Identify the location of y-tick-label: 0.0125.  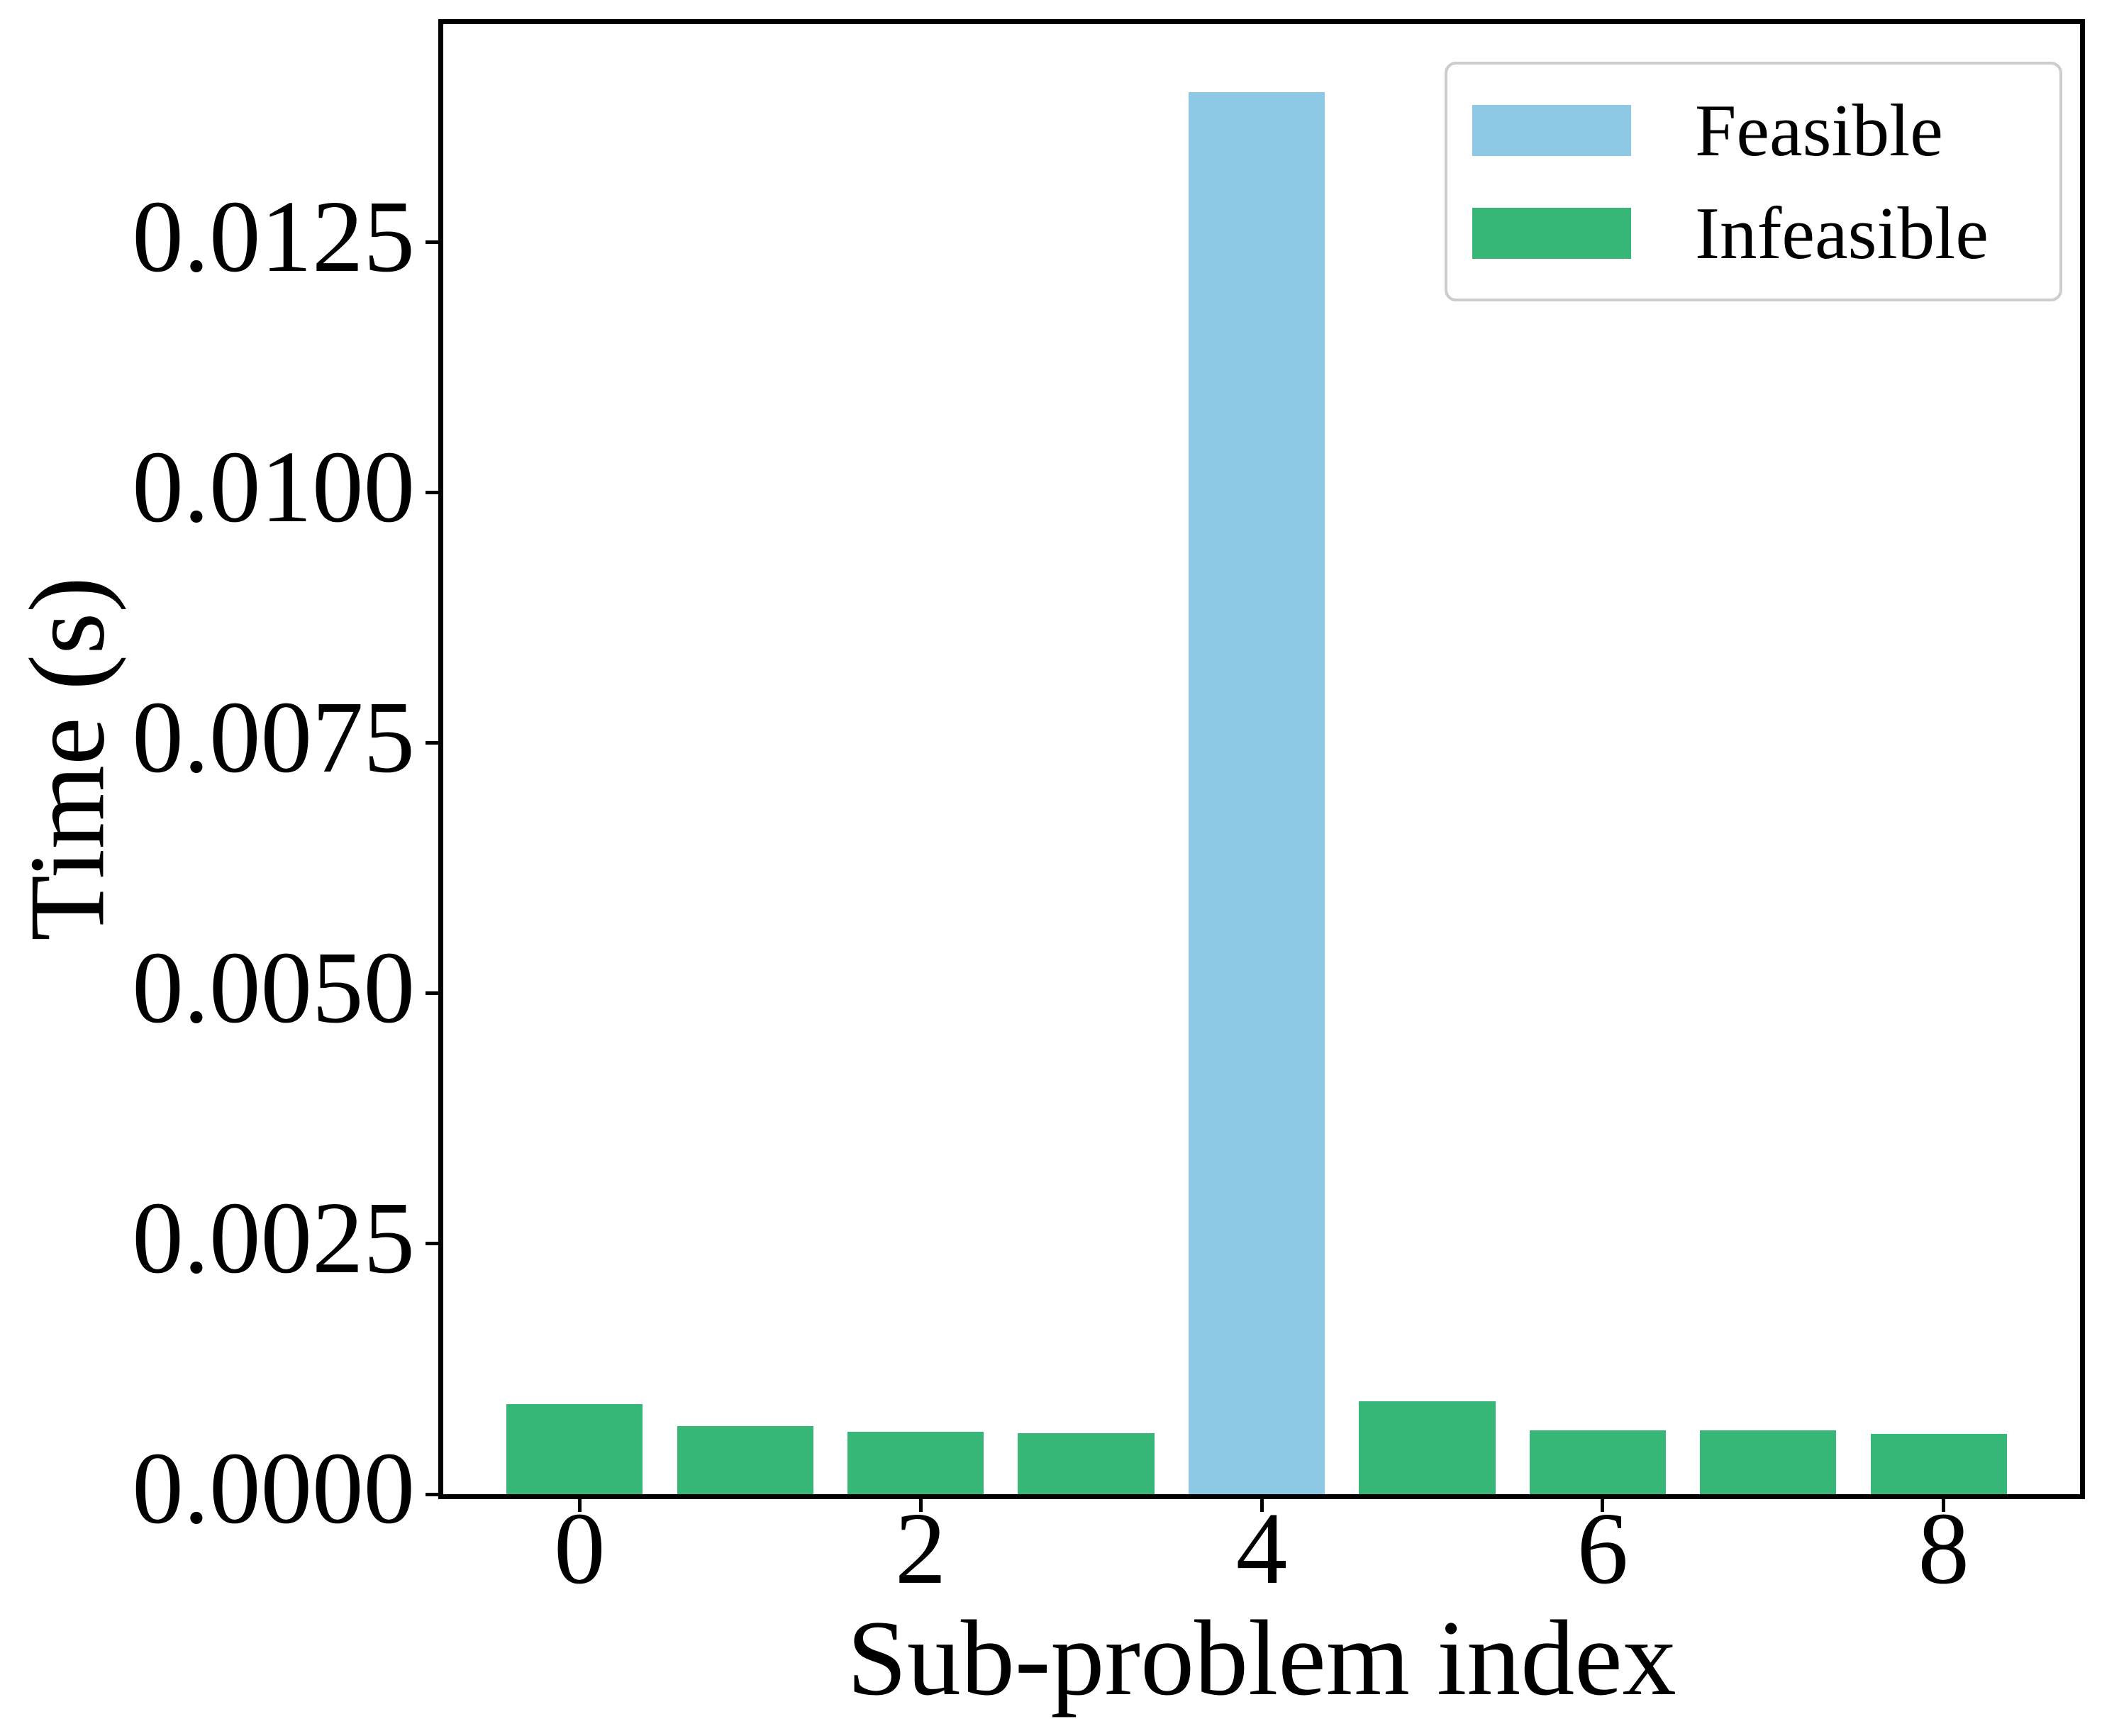
(273, 236).